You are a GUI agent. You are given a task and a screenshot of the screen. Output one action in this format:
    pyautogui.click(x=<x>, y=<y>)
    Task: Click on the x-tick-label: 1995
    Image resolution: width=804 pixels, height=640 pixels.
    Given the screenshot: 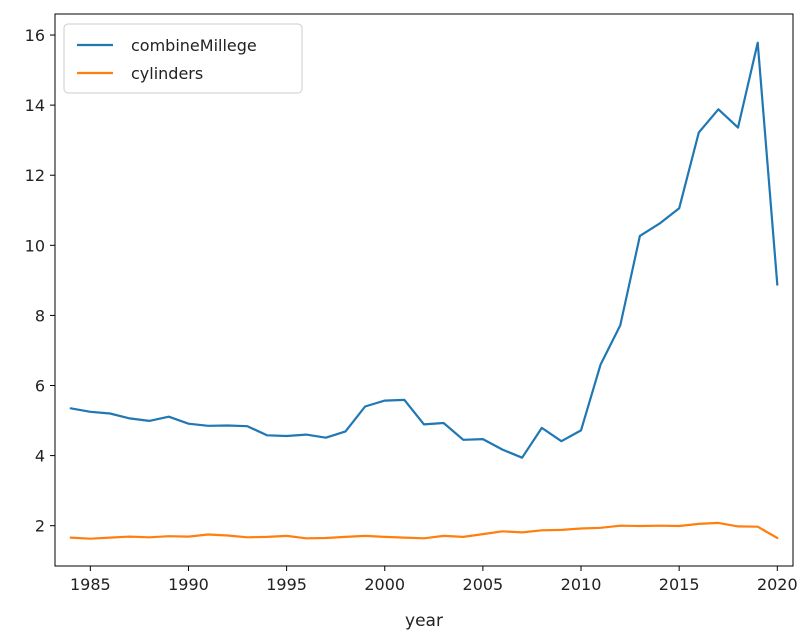 What is the action you would take?
    pyautogui.click(x=286, y=584)
    